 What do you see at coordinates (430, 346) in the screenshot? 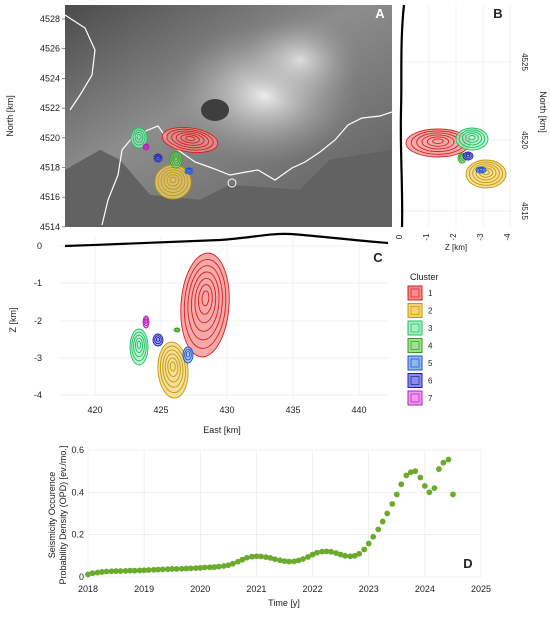
I see `legend-label-4: 4` at bounding box center [430, 346].